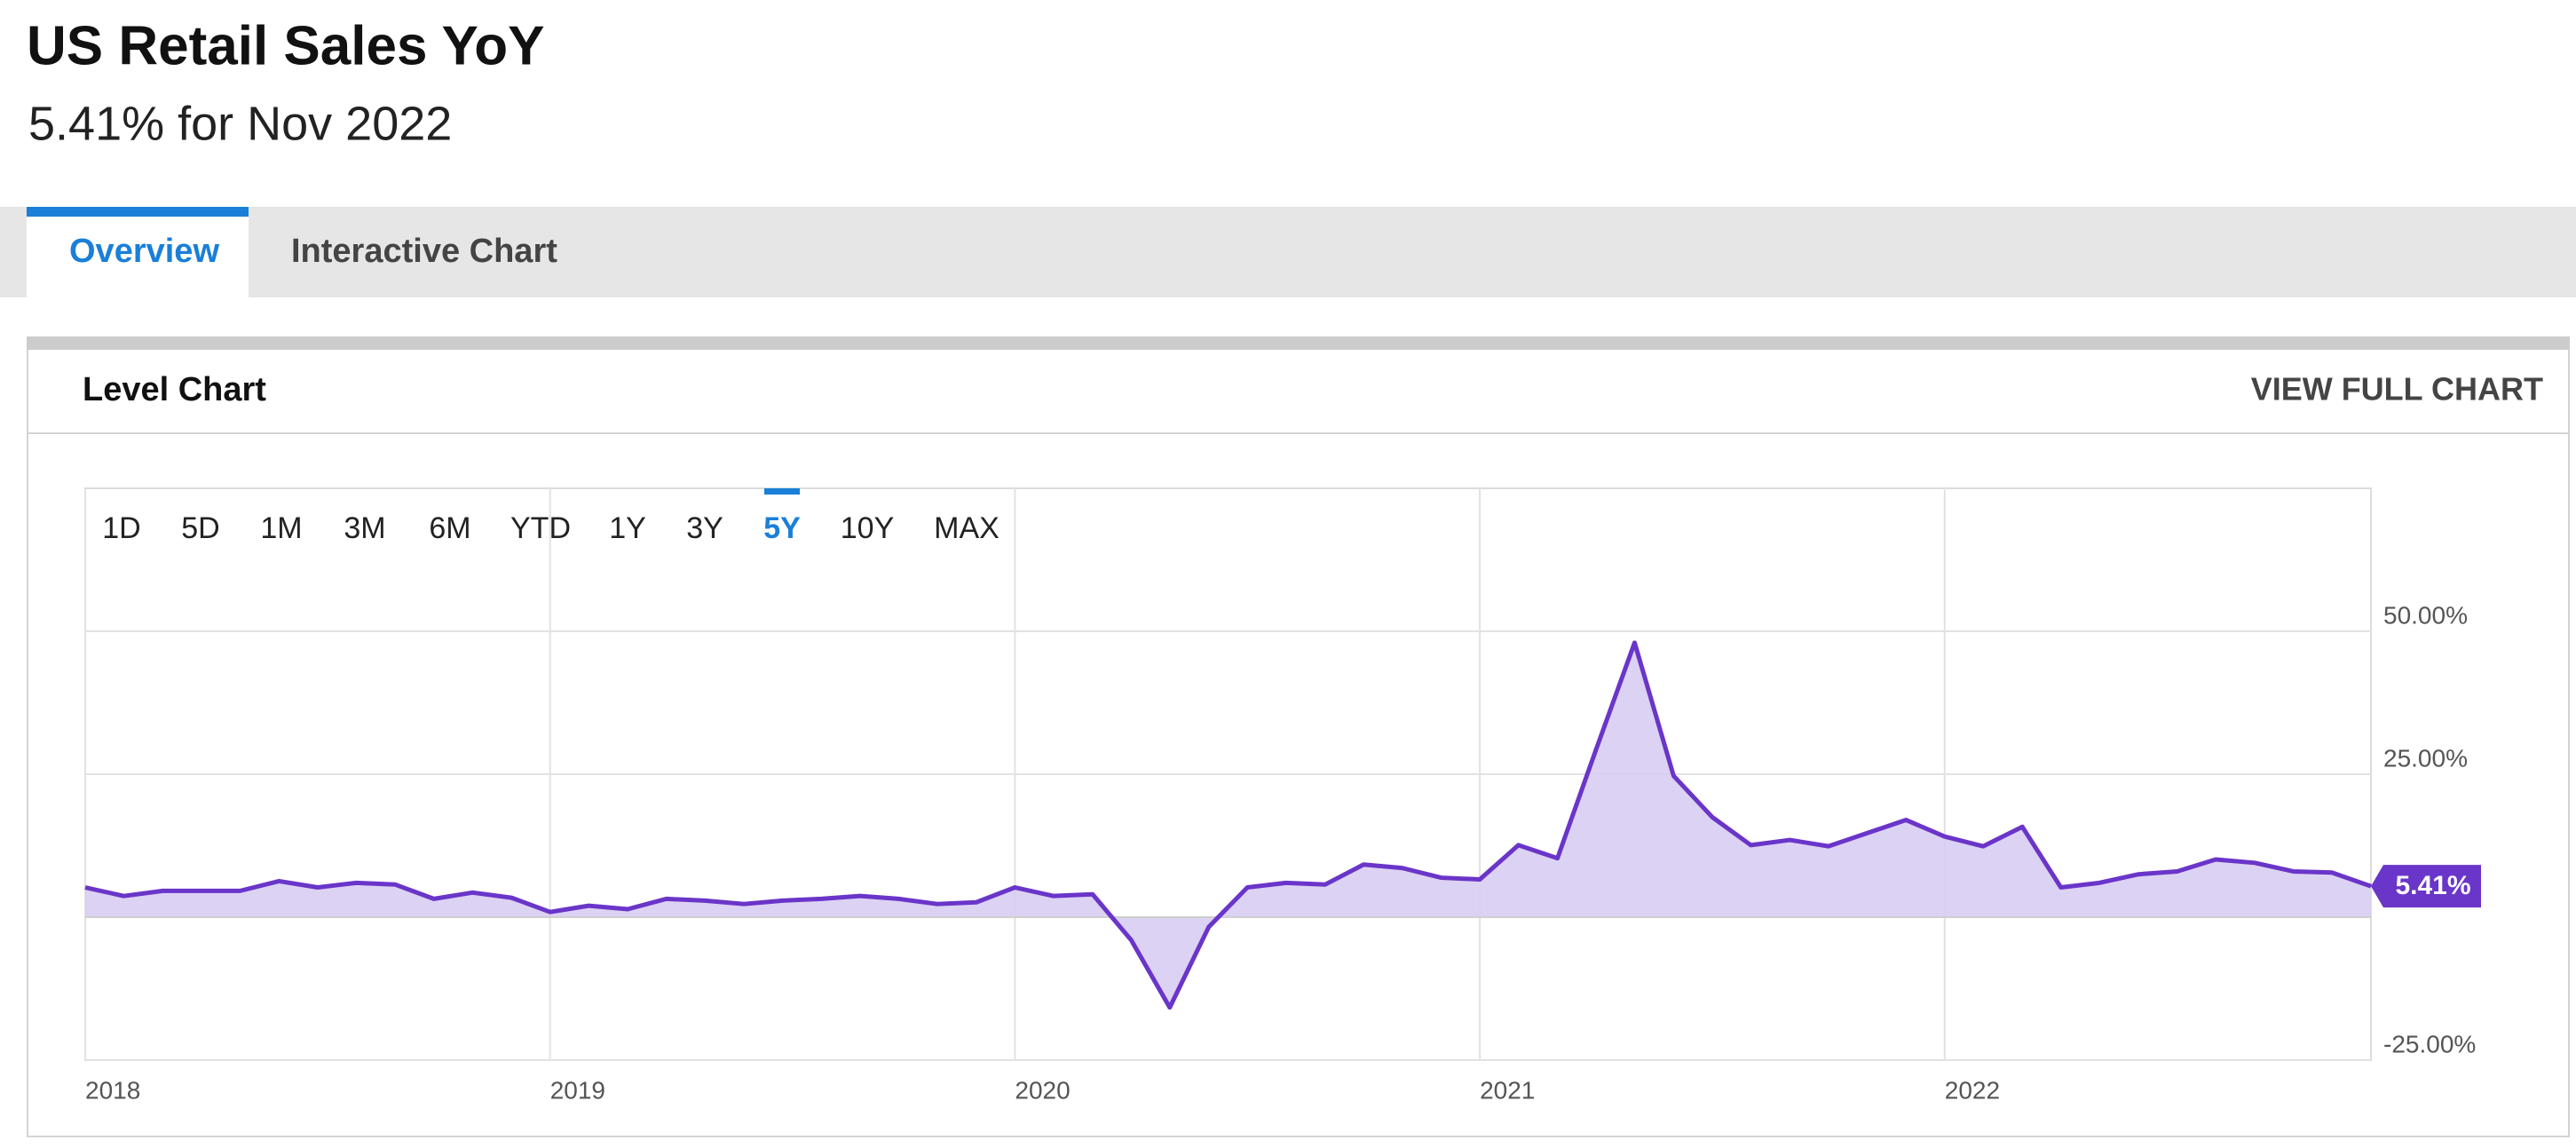 The height and width of the screenshot is (1148, 2576). I want to click on view-full-chart: VIEW FULL CHART, so click(2397, 389).